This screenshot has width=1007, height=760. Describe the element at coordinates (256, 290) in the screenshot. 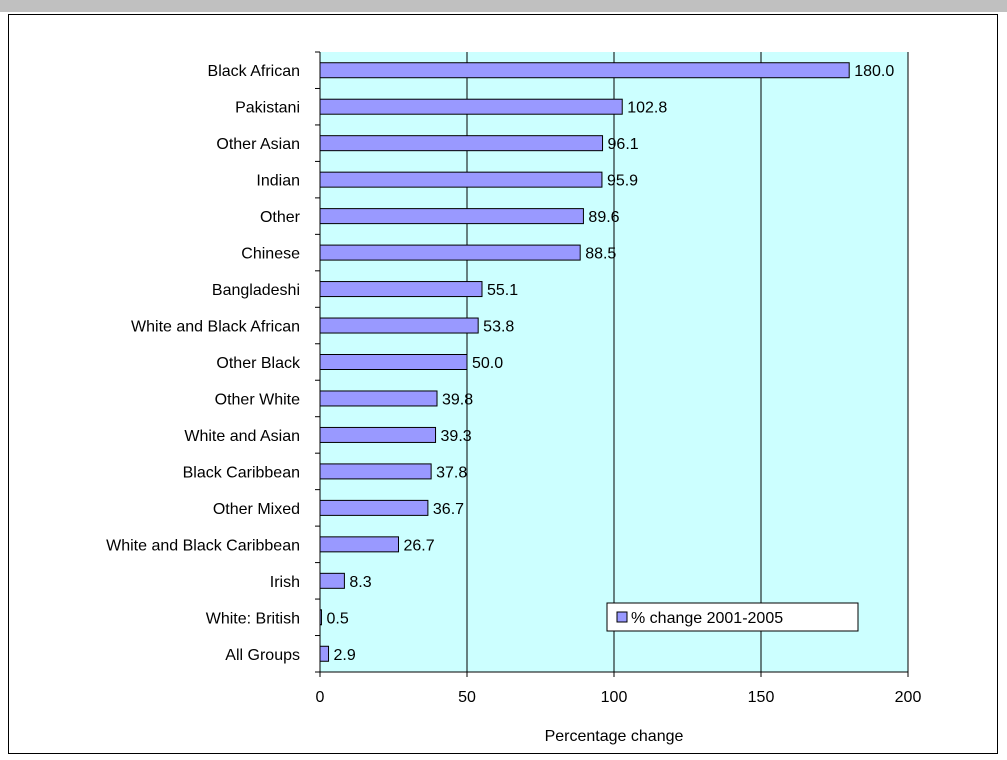

I see `category-label-6: Bangladeshi` at that location.